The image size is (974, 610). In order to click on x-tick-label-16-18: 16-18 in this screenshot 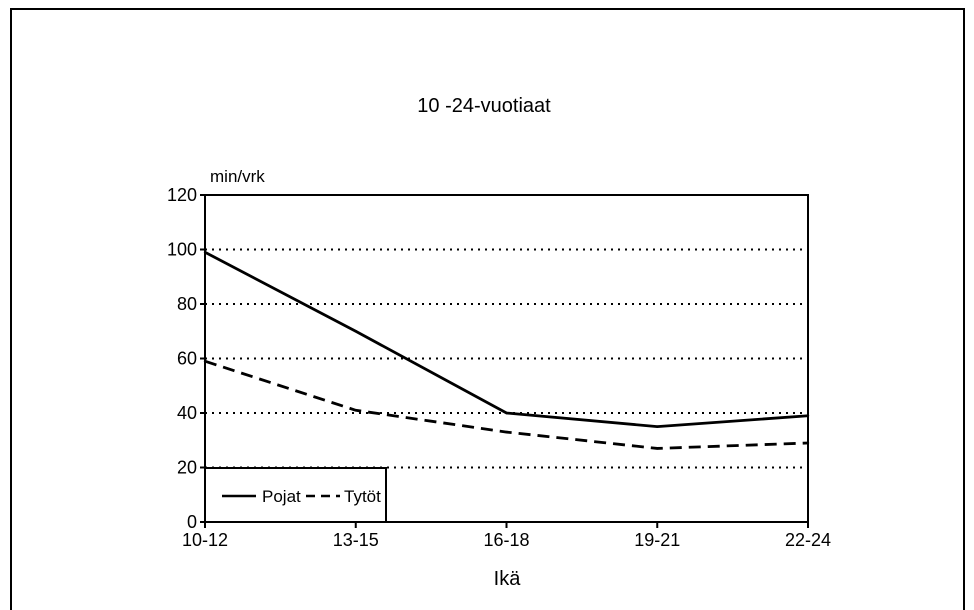, I will do `click(506, 540)`.